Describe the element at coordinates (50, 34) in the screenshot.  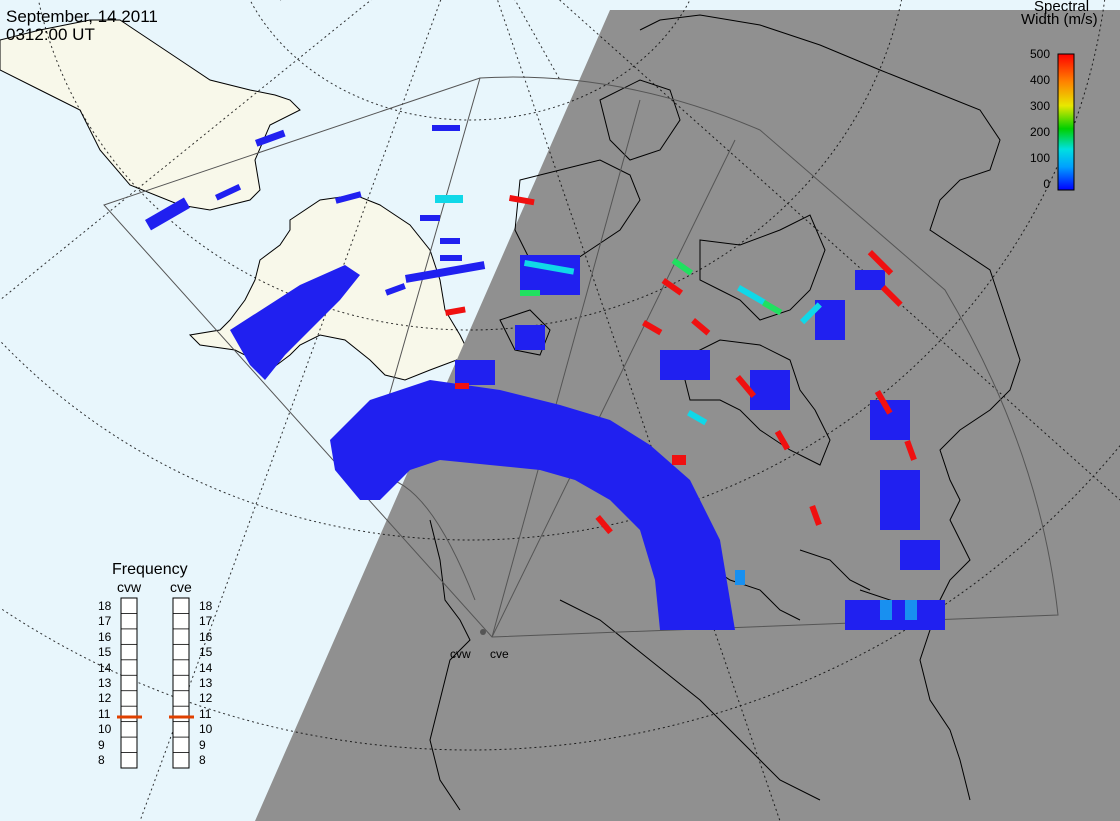
I see `time-label: 0312:00 UT` at that location.